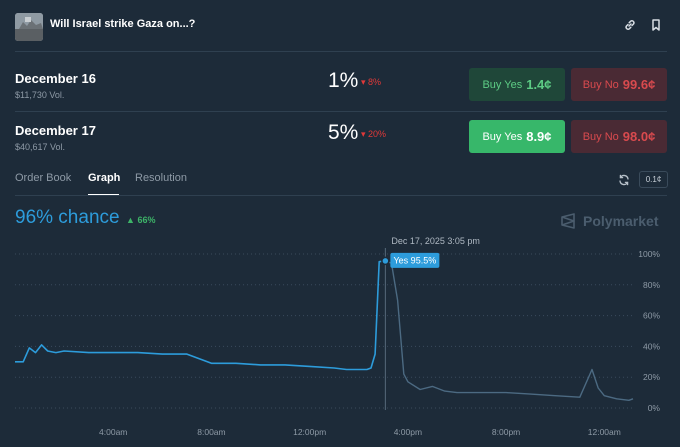 The height and width of the screenshot is (447, 680). I want to click on hover-value-badge, so click(415, 260).